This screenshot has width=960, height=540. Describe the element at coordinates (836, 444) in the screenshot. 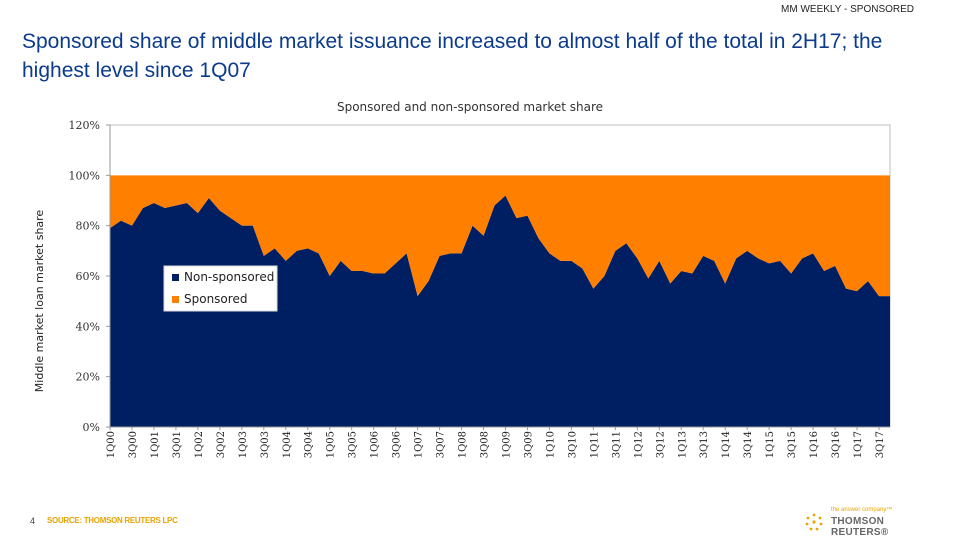

I see `x-tick-label: 3Q16` at that location.